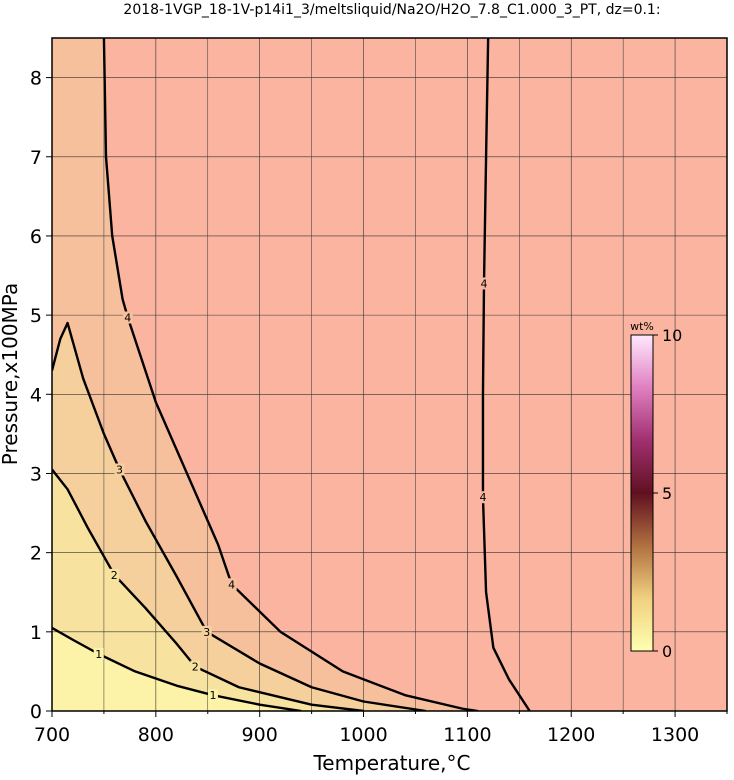 The width and height of the screenshot is (734, 780). Describe the element at coordinates (36, 712) in the screenshot. I see `y-tick-label: 0` at that location.